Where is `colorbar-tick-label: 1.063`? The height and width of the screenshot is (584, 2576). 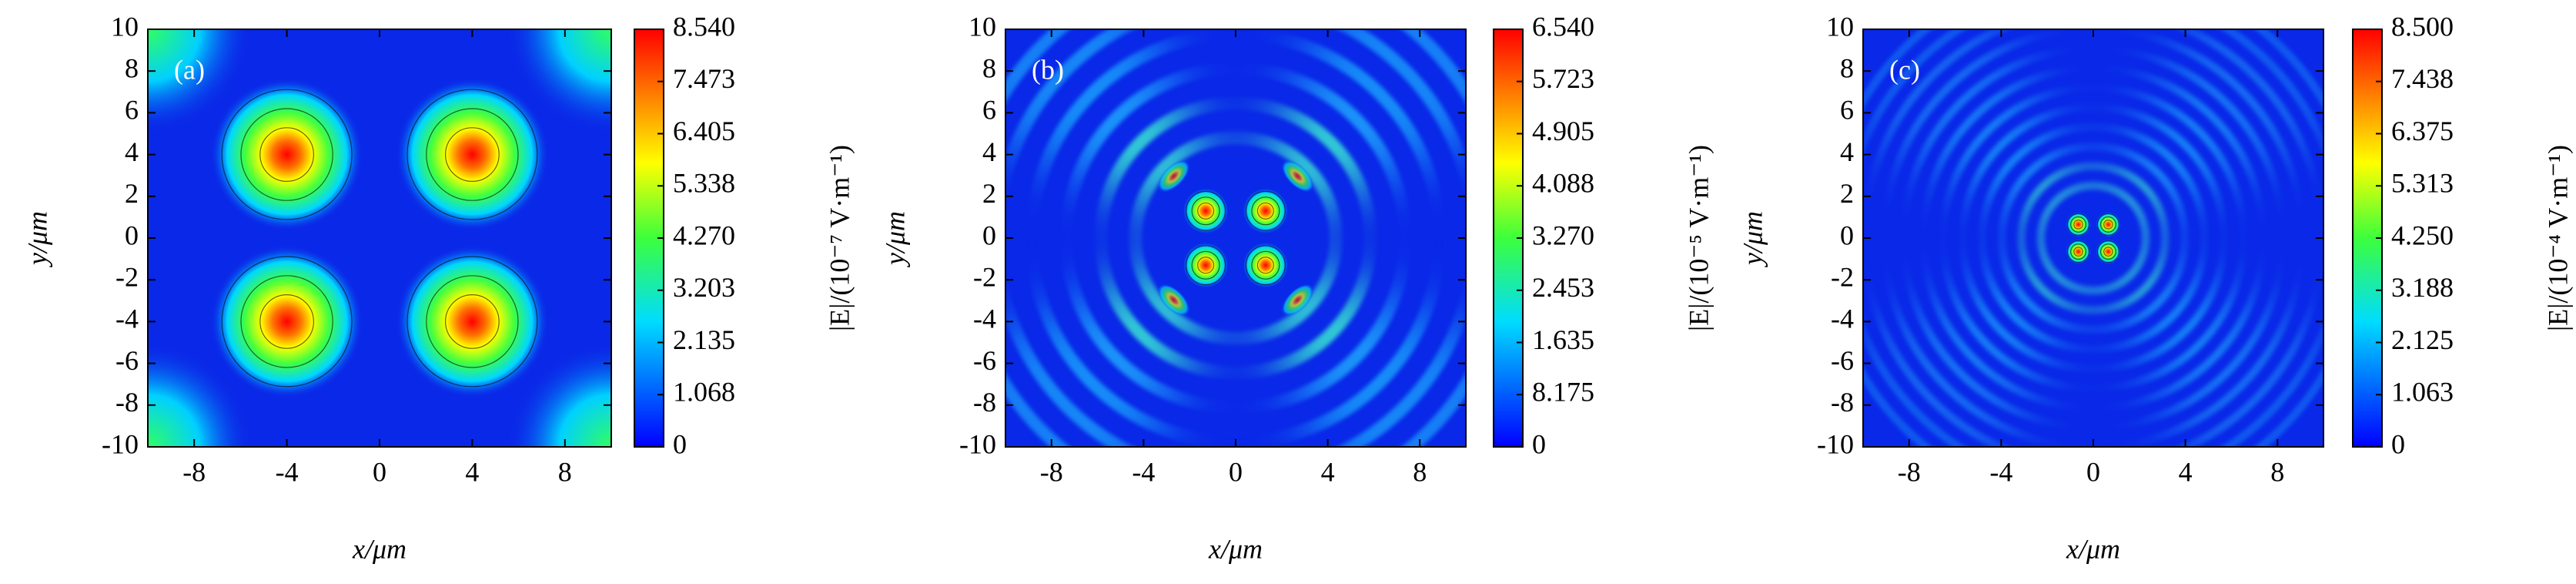
colorbar-tick-label: 1.063 is located at coordinates (2422, 392).